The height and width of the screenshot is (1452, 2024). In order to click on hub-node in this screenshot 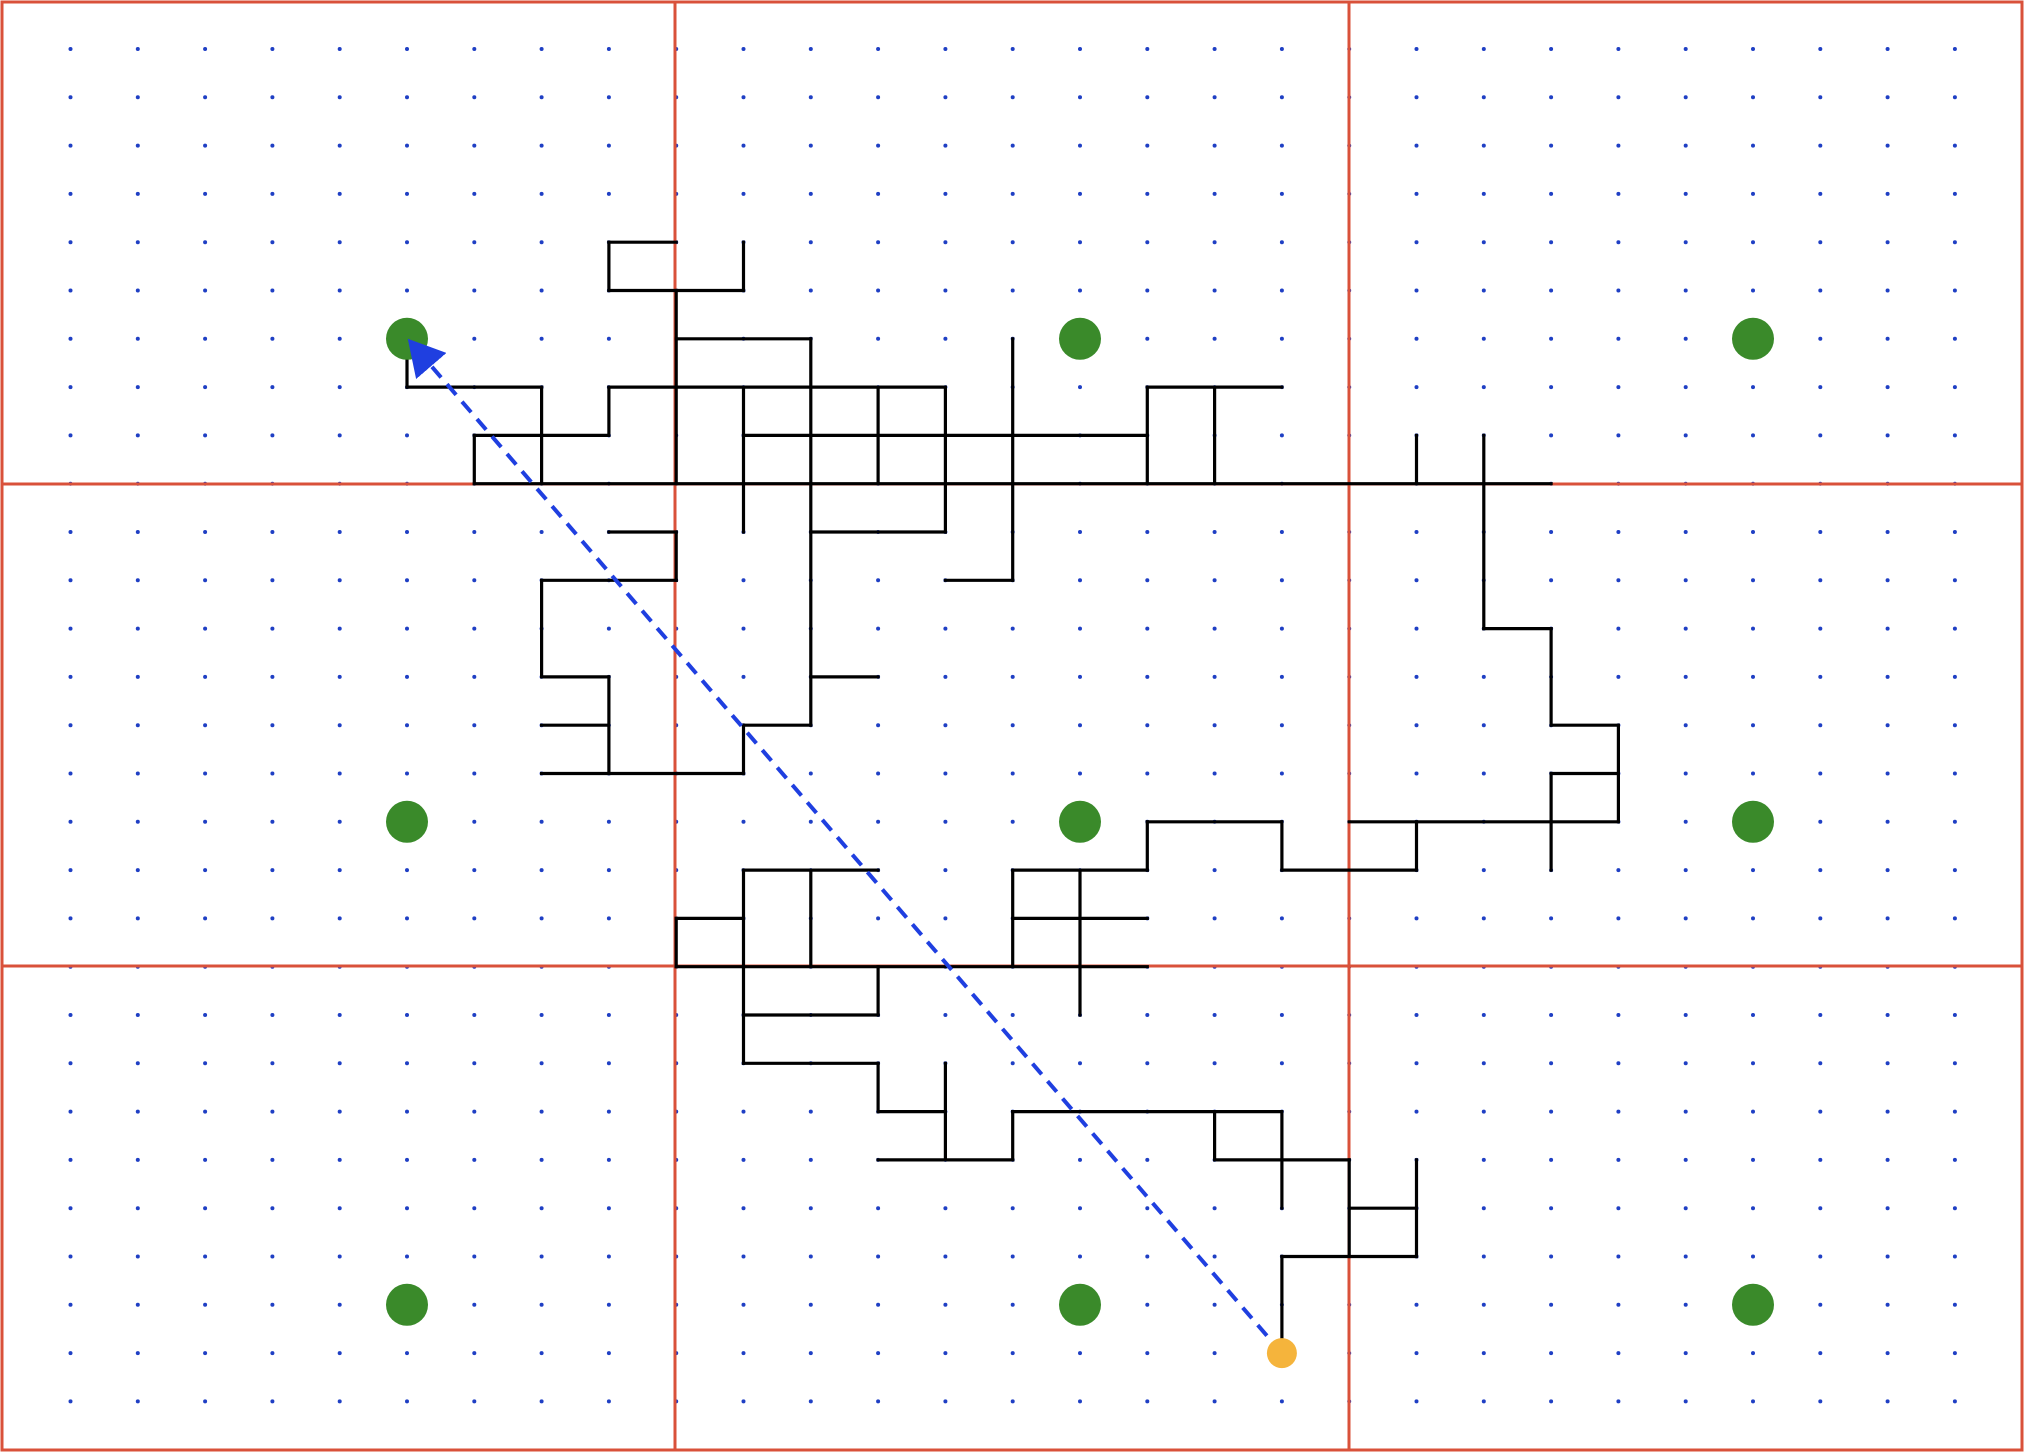, I will do `click(407, 1304)`.